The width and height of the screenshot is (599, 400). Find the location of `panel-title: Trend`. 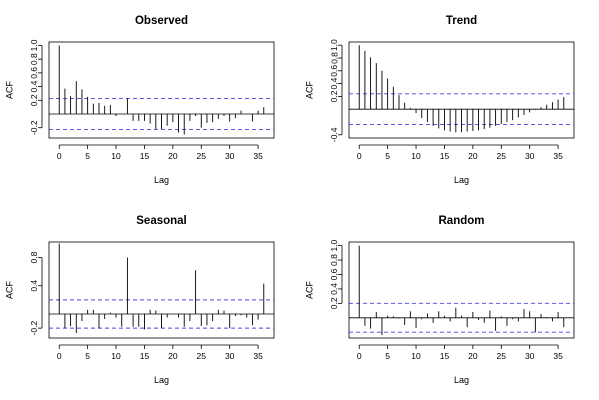

panel-title: Trend is located at coordinates (461, 21).